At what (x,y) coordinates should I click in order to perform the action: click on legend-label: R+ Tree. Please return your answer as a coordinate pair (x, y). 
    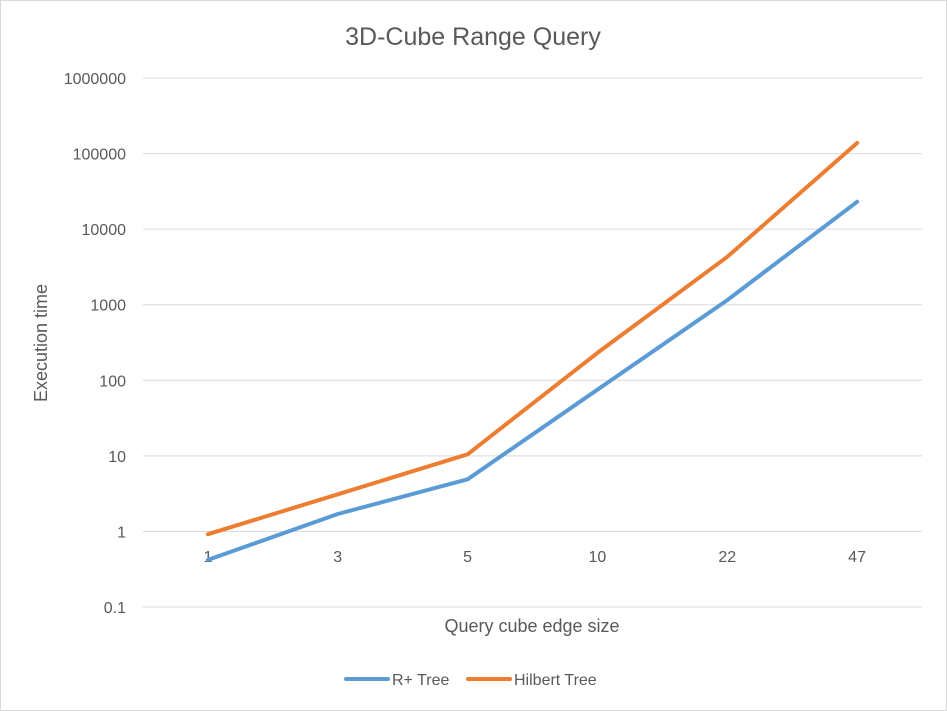
    Looking at the image, I should click on (420, 680).